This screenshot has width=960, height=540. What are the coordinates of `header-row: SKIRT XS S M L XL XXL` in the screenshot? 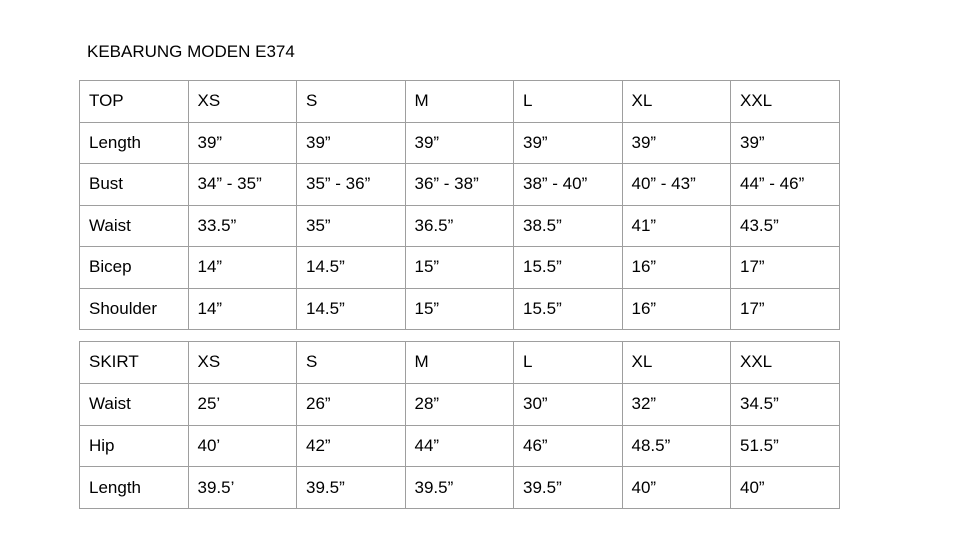 It's located at (459, 362).